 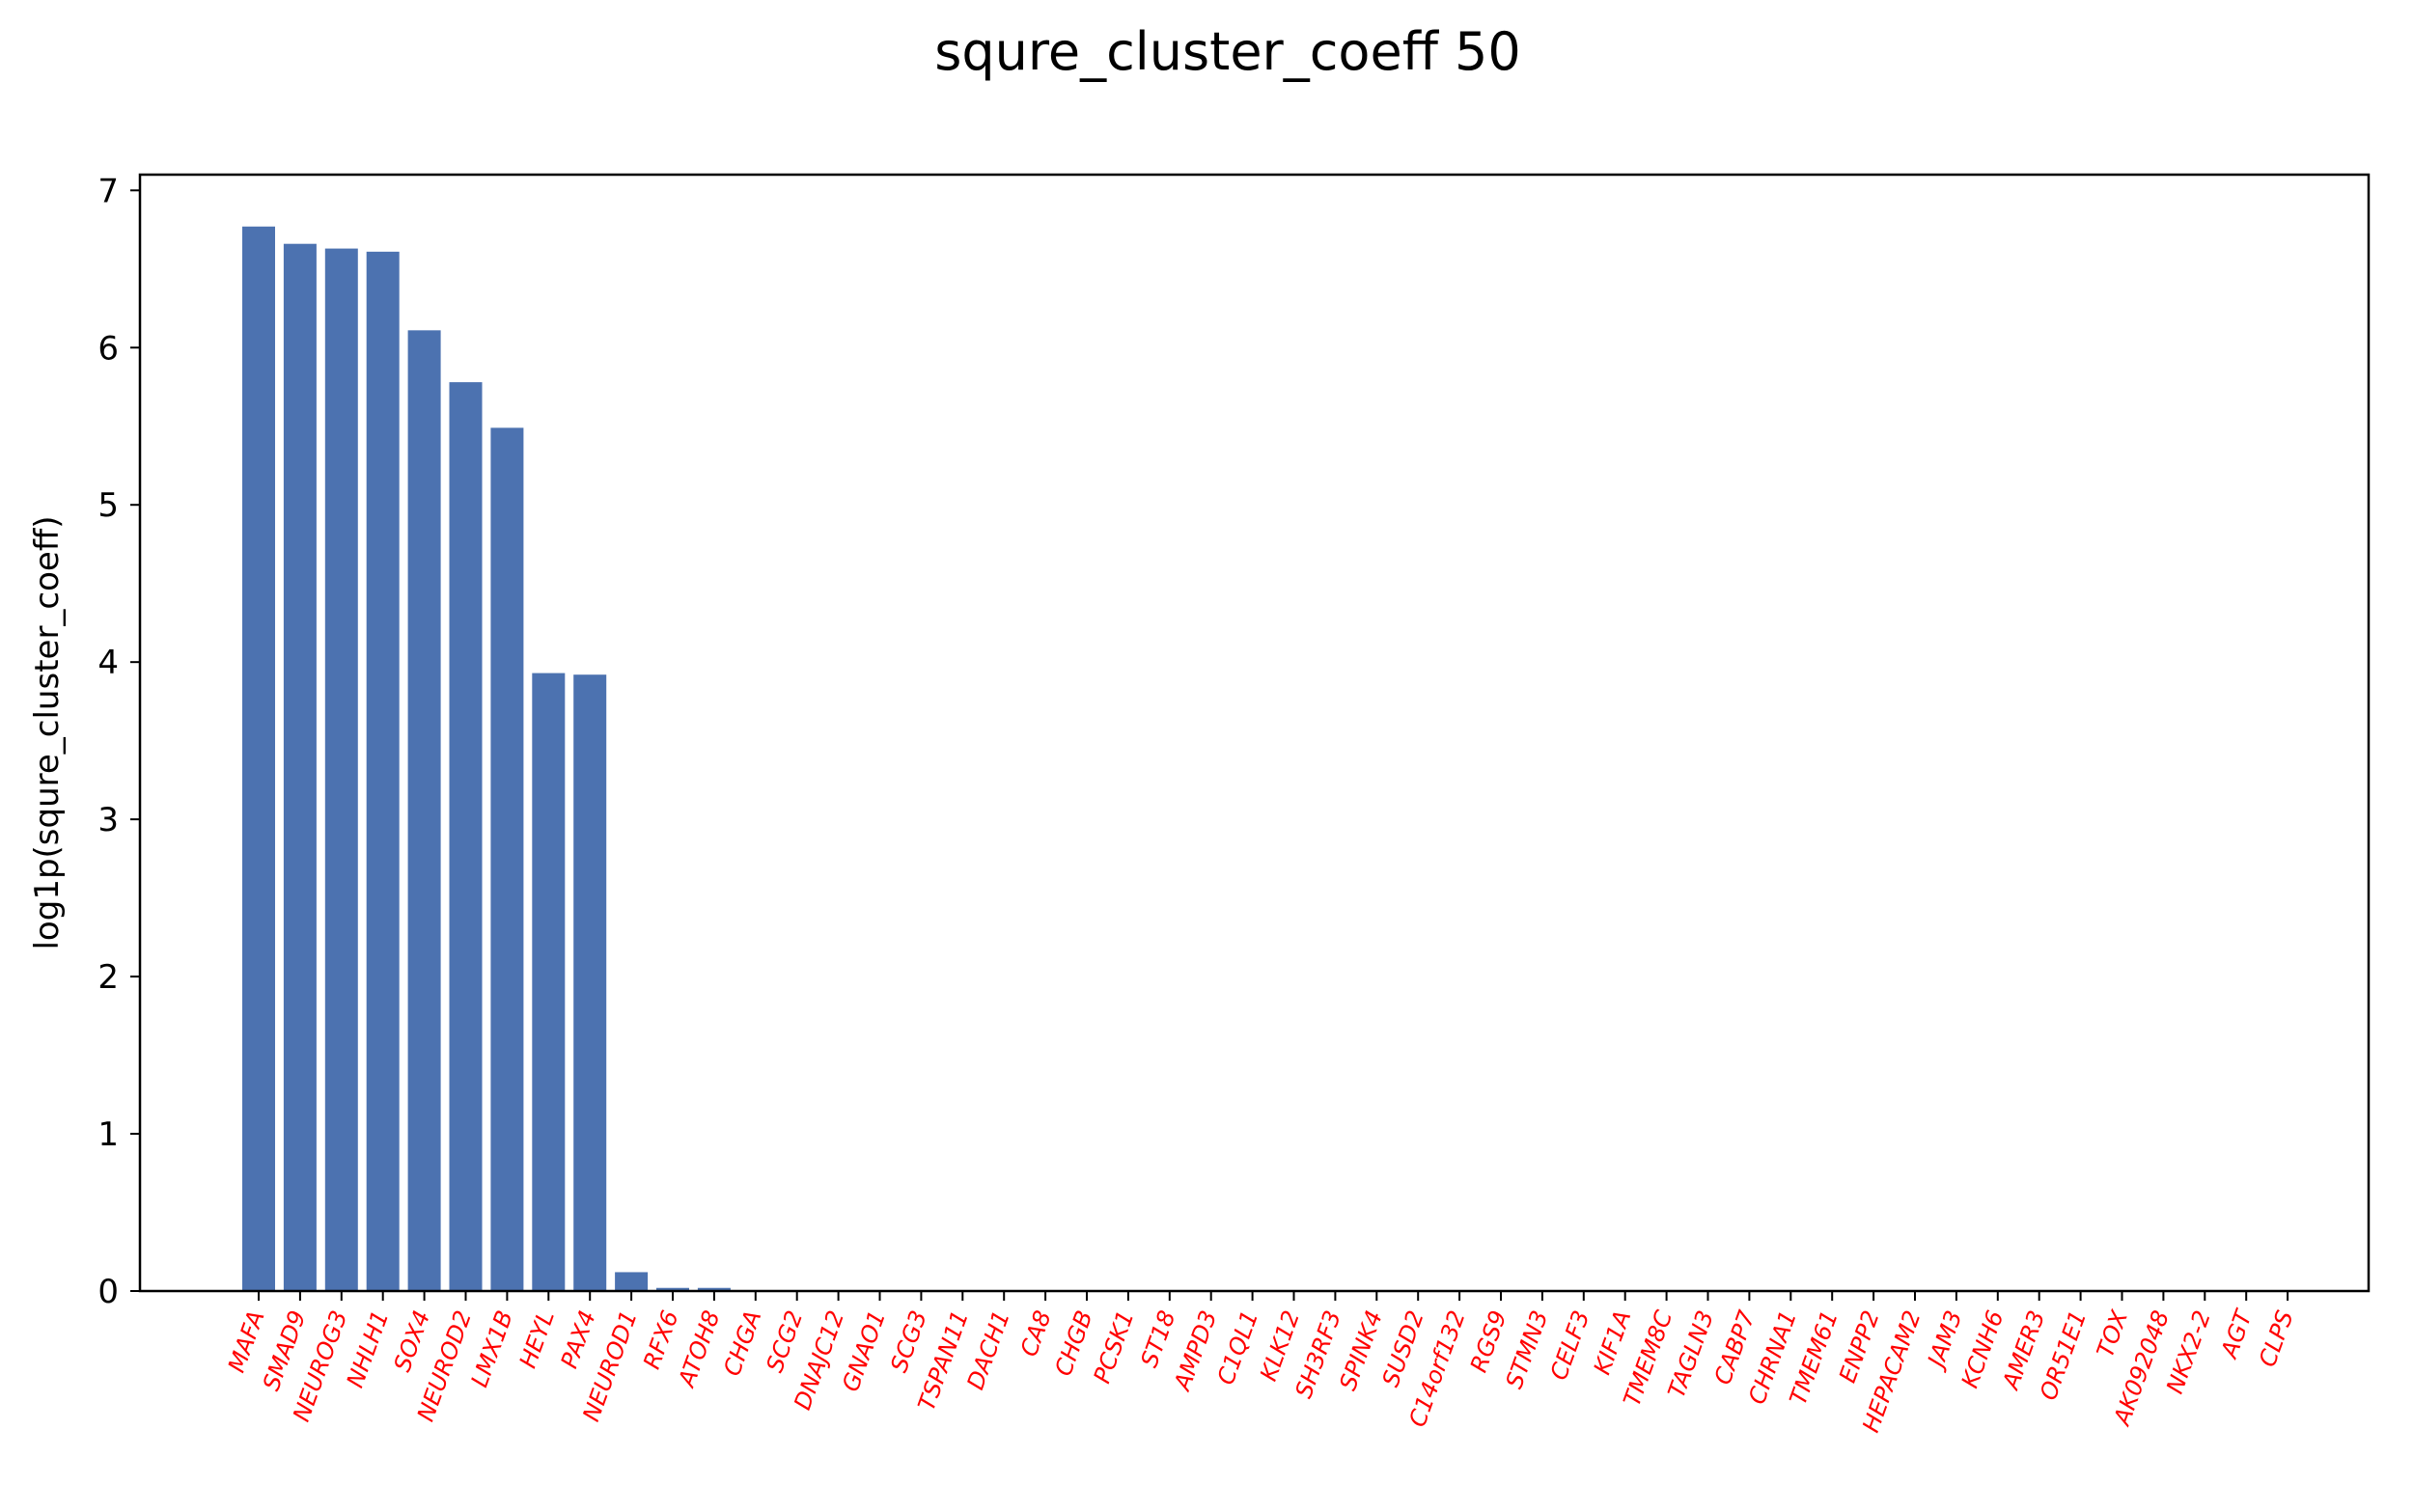 I want to click on bar-pax4, so click(x=590, y=982).